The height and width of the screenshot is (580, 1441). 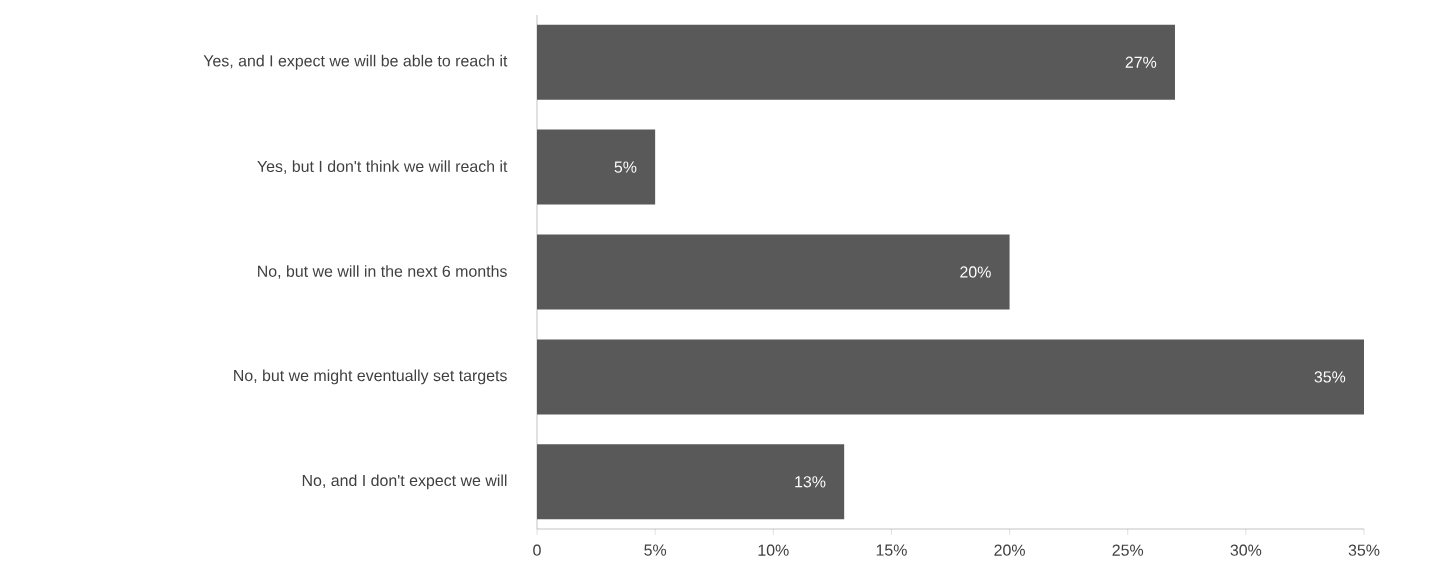 What do you see at coordinates (1364, 550) in the screenshot?
I see `x-tick-label: 35%` at bounding box center [1364, 550].